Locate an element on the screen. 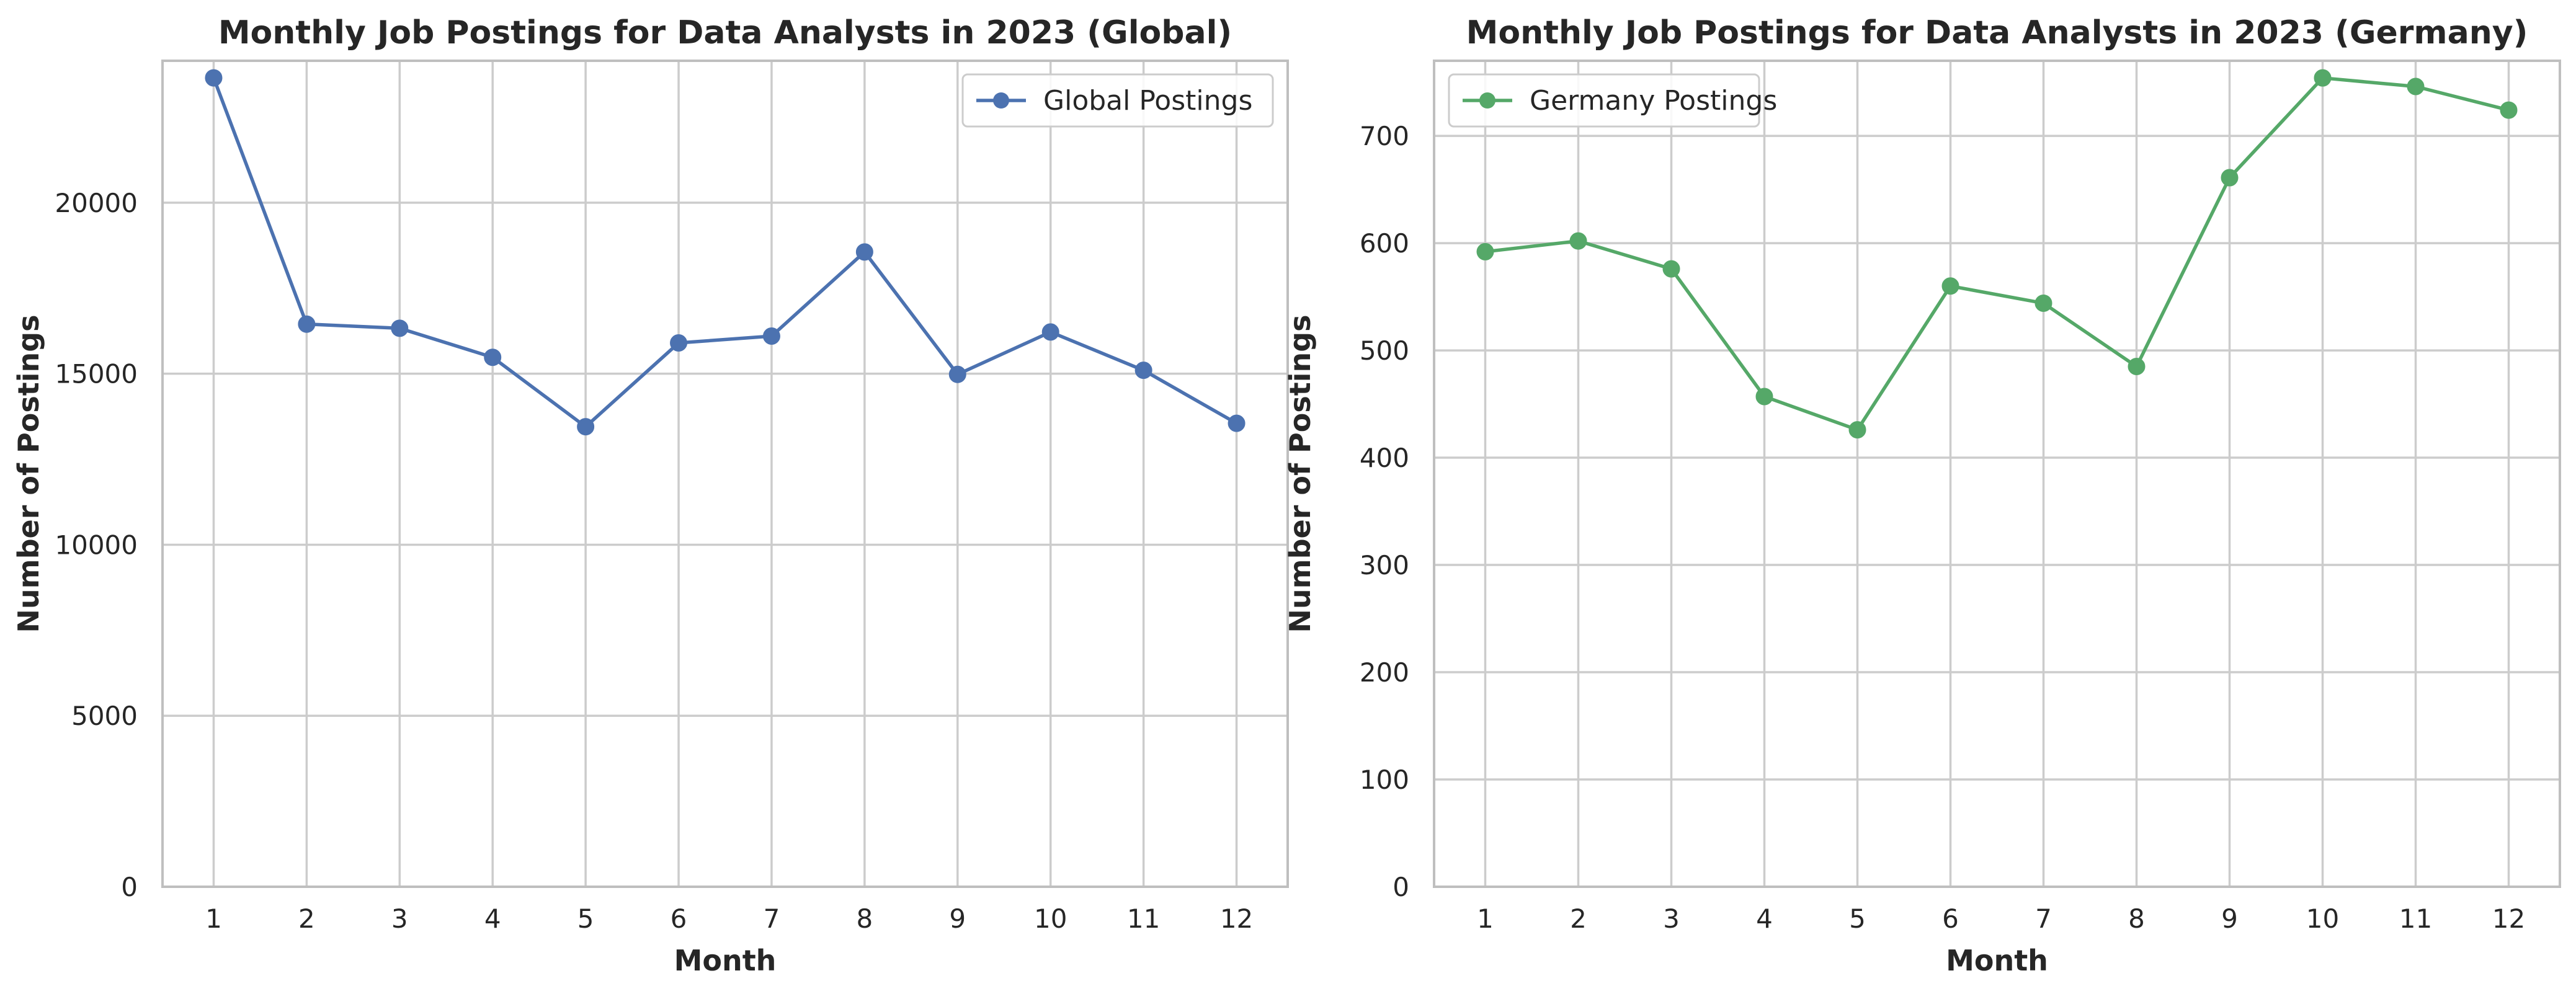  global-x-tick-label: 3 is located at coordinates (400, 919).